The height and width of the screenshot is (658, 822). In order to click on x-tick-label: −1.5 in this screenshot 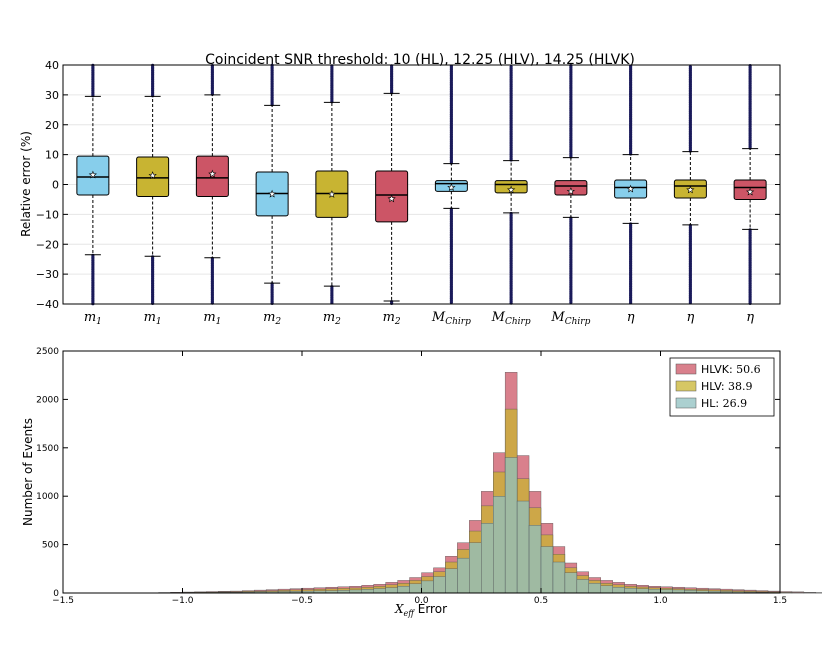, I will do `click(63, 601)`.